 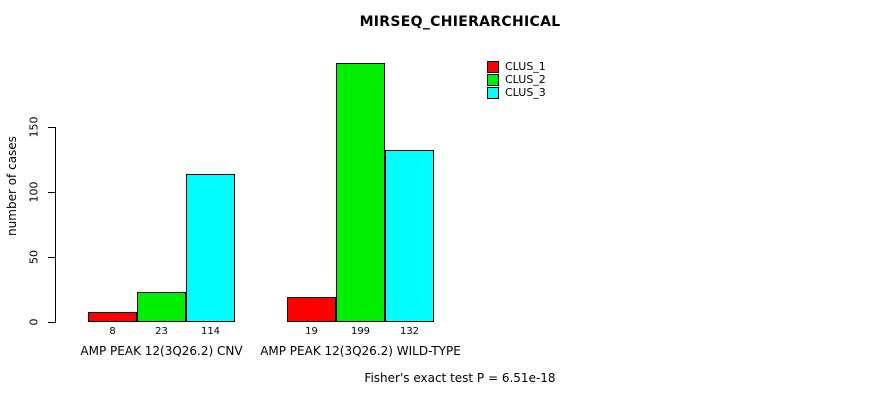 I want to click on legend-item-clus_2: CLUS_2, so click(x=516, y=79).